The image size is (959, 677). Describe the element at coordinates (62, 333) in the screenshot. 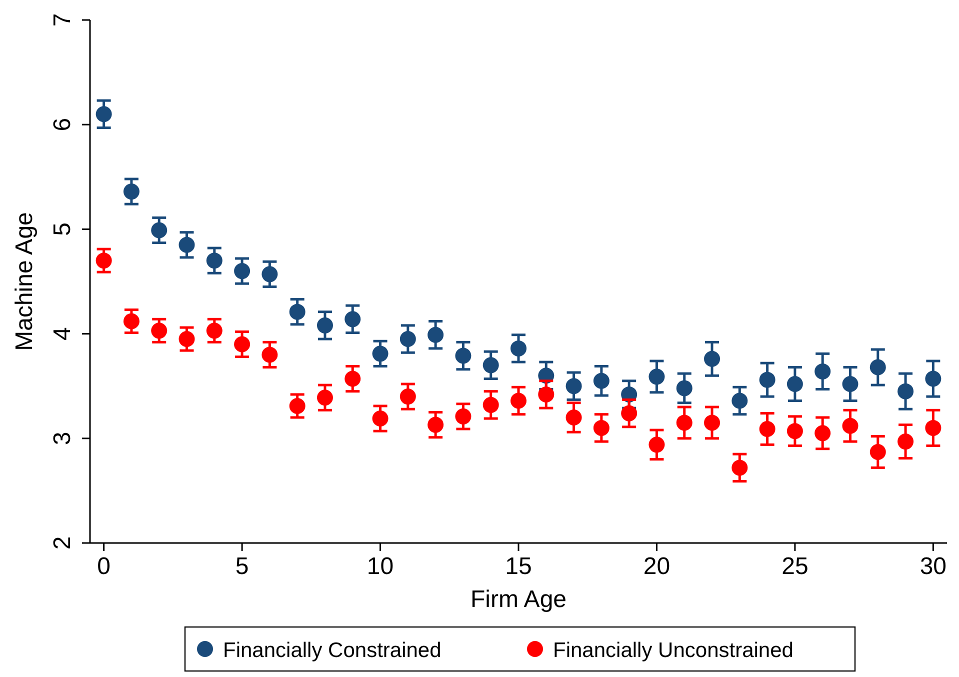

I see `y-tick-label: 4` at that location.